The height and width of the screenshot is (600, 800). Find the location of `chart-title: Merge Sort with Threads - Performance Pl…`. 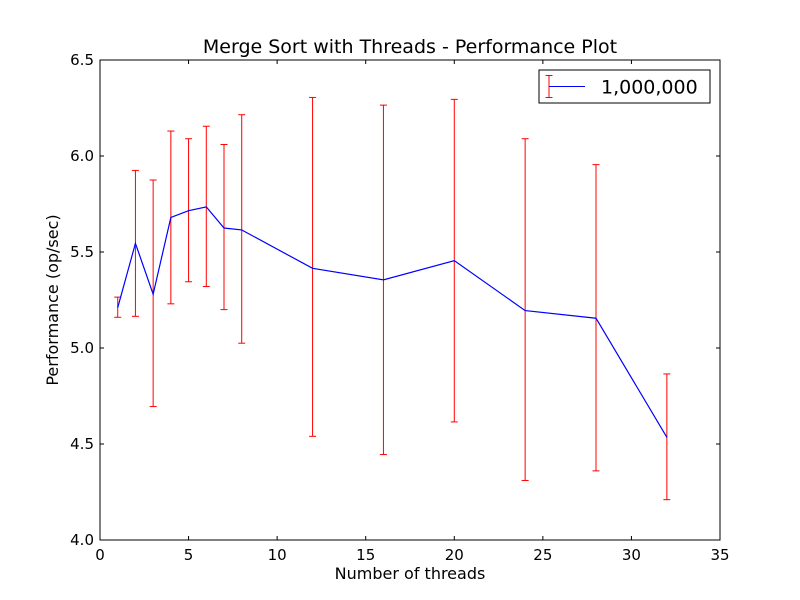

chart-title: Merge Sort with Threads - Performance Pl… is located at coordinates (410, 47).